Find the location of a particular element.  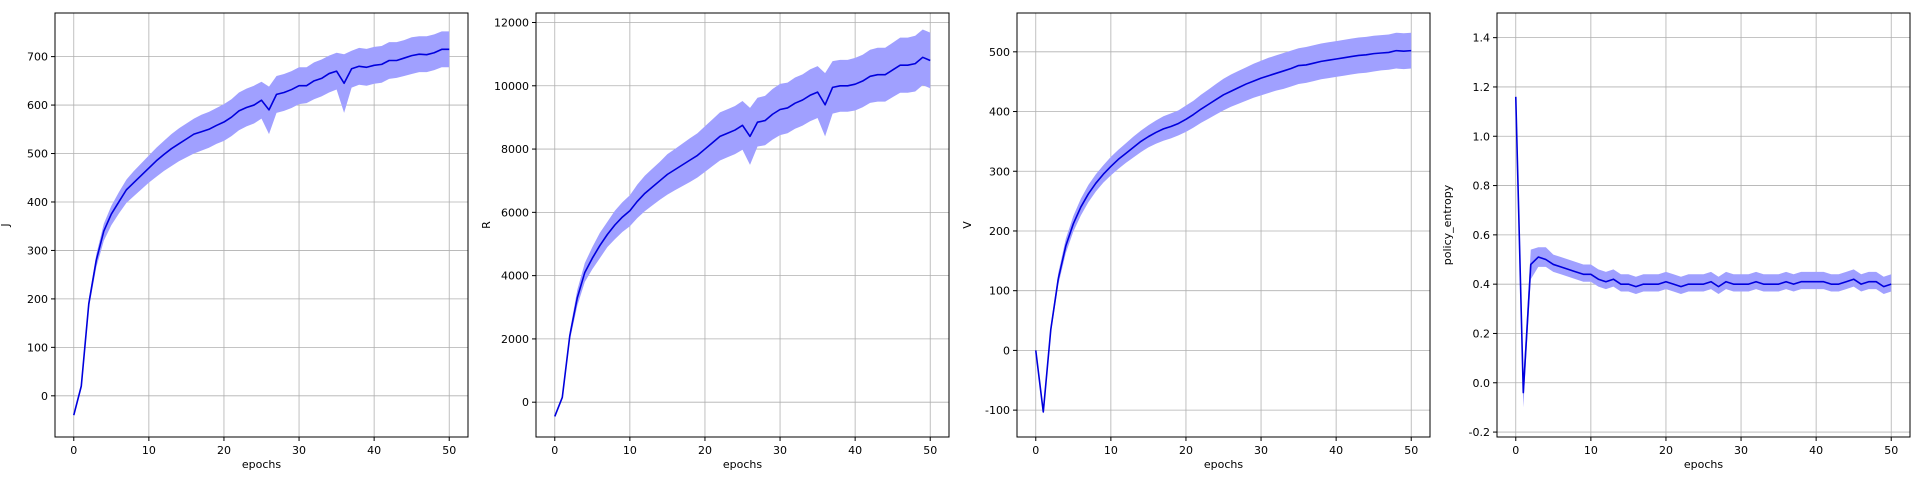

y-tick-label: 2000 is located at coordinates (515, 339).